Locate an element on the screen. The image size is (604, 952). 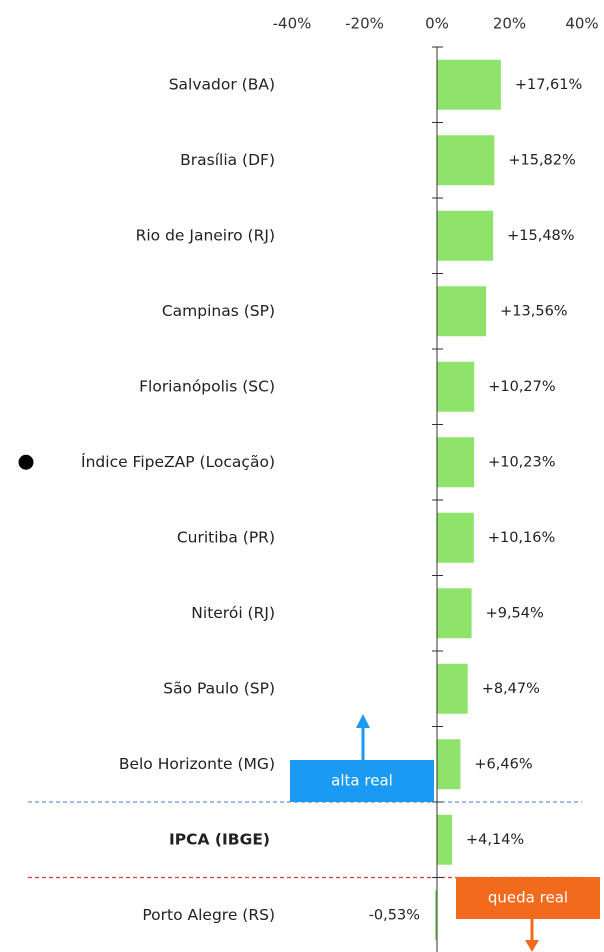
category-label: Salvador (BA) is located at coordinates (222, 84).